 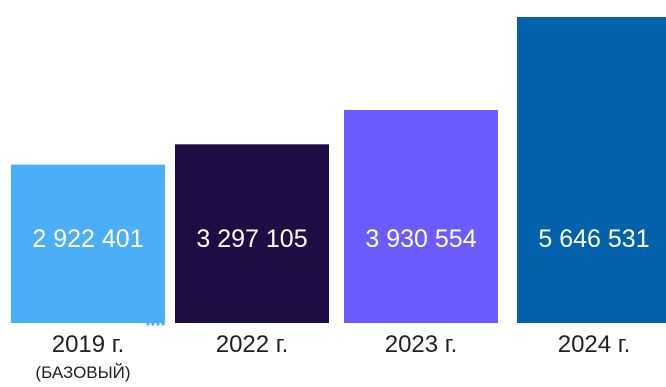 What do you see at coordinates (251, 239) in the screenshot?
I see `bar-value-label-2: 3 297 105` at bounding box center [251, 239].